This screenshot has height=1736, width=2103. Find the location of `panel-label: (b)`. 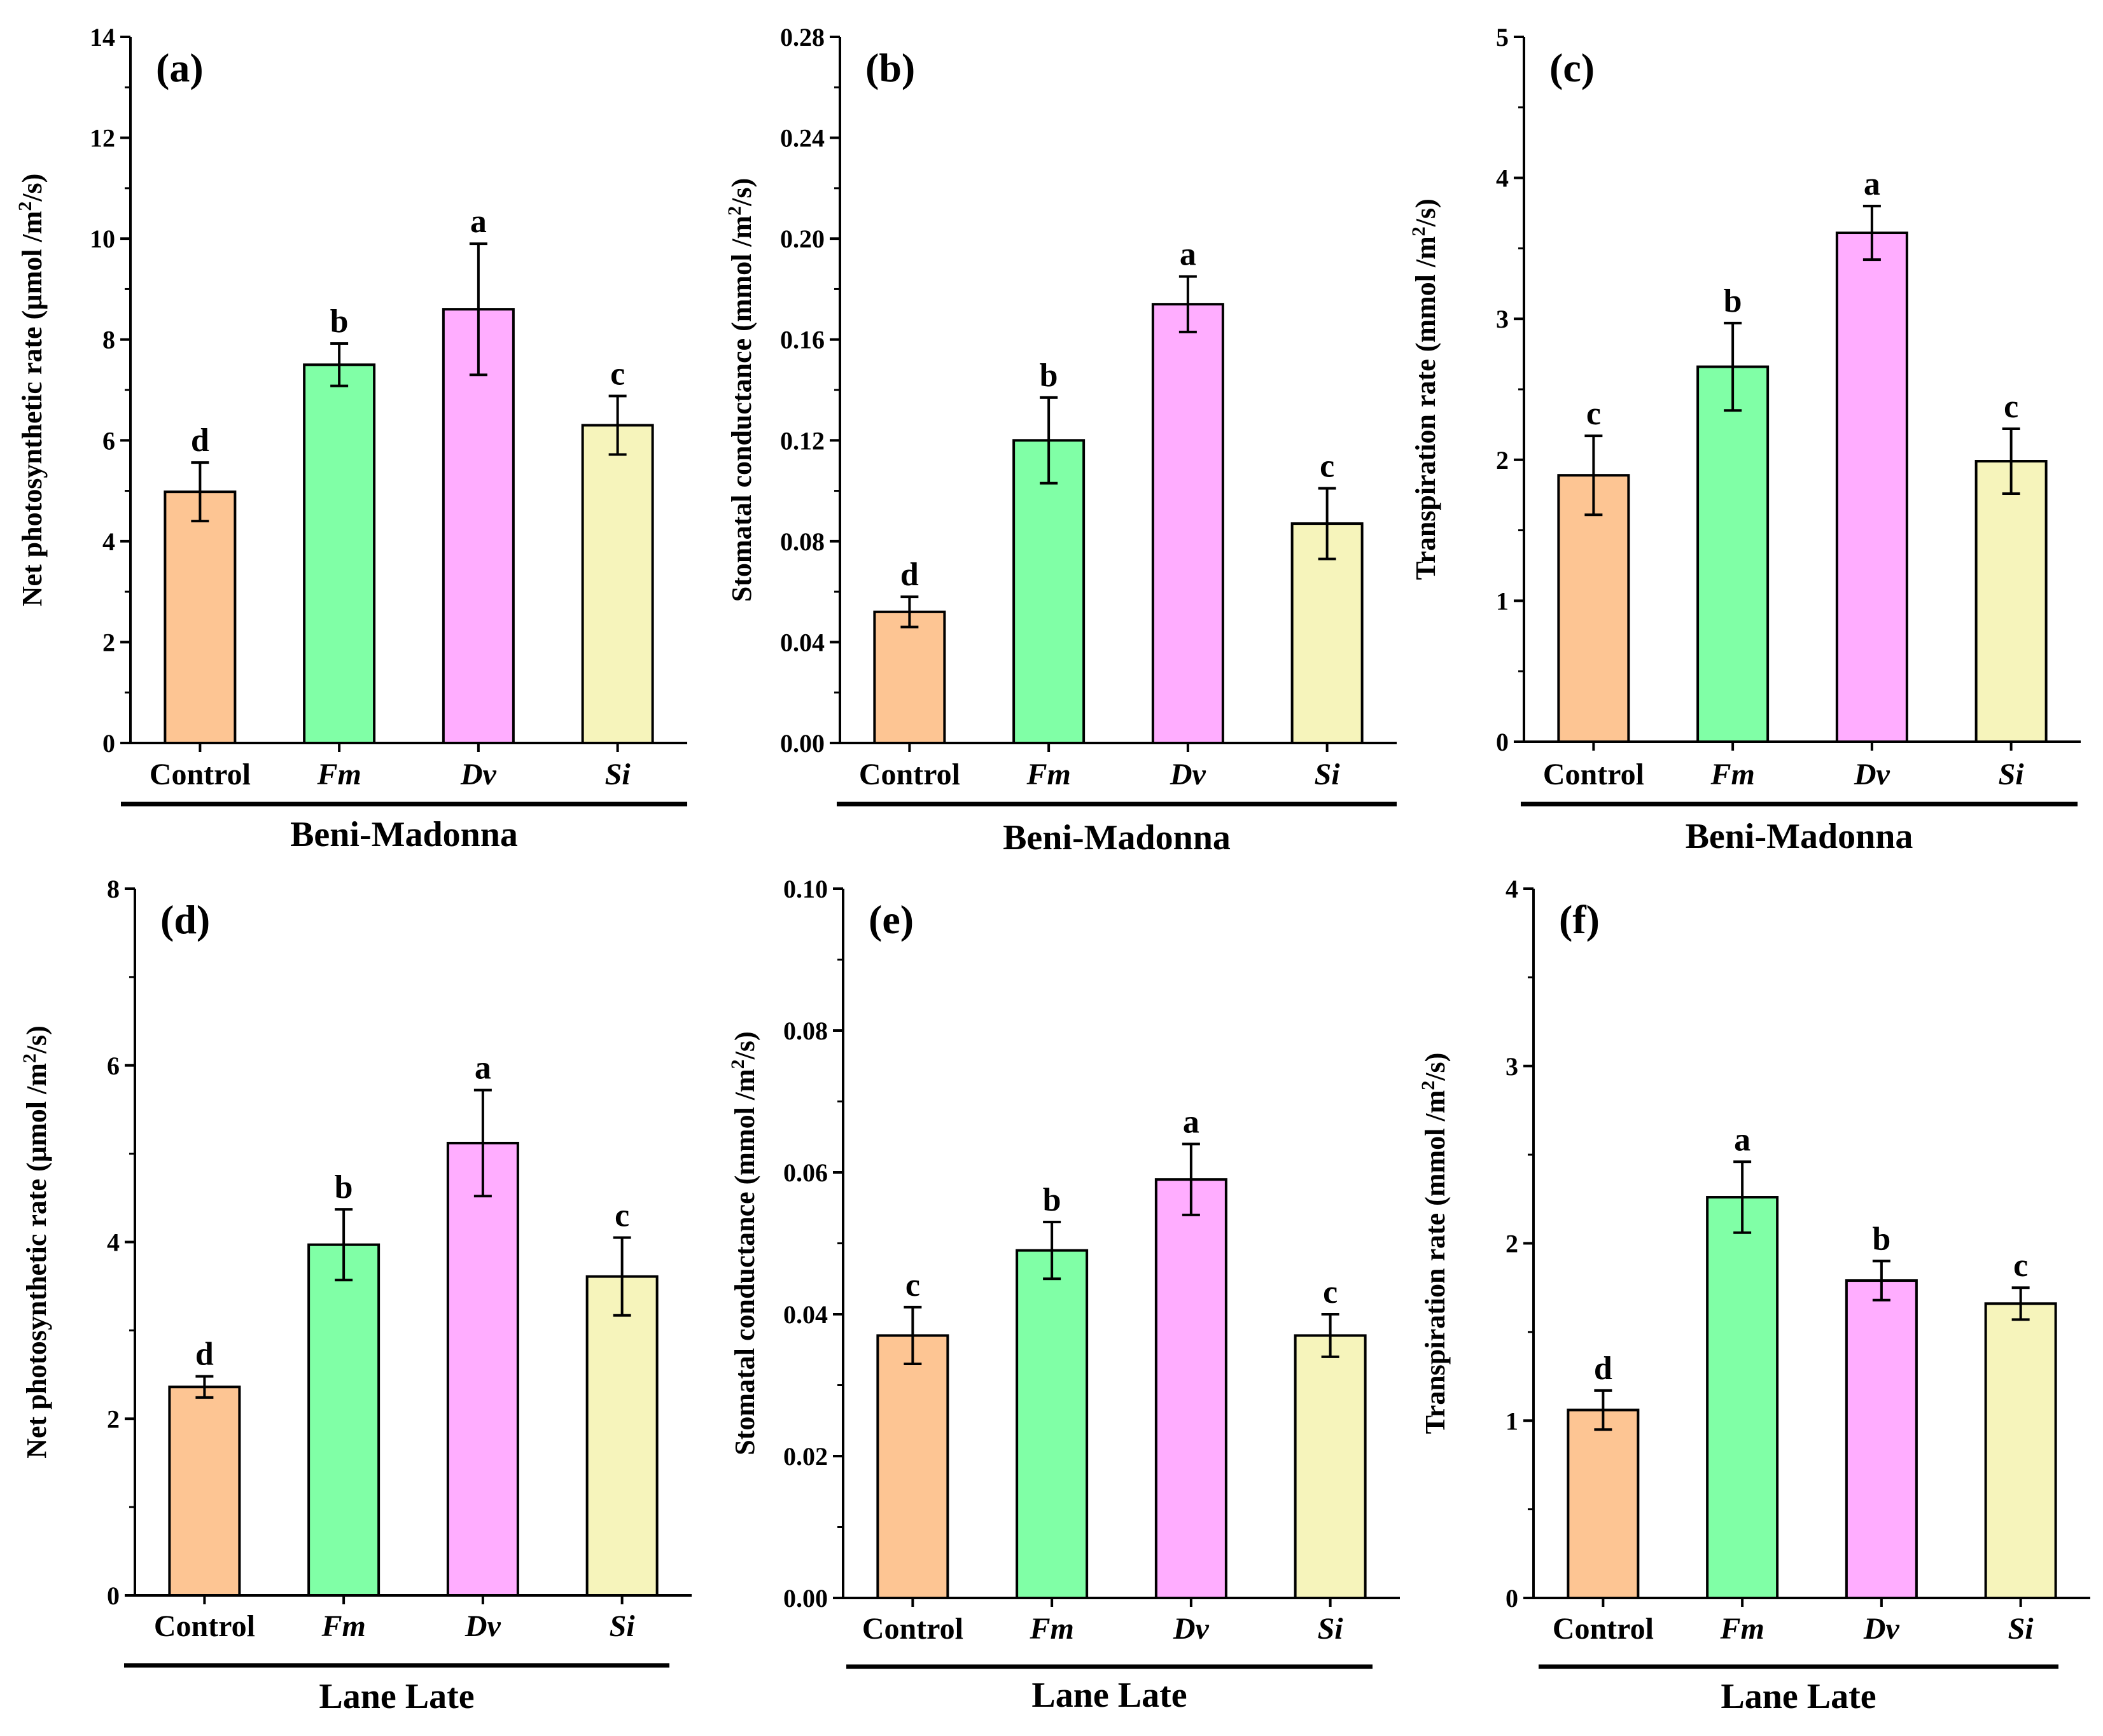

panel-label: (b) is located at coordinates (890, 67).